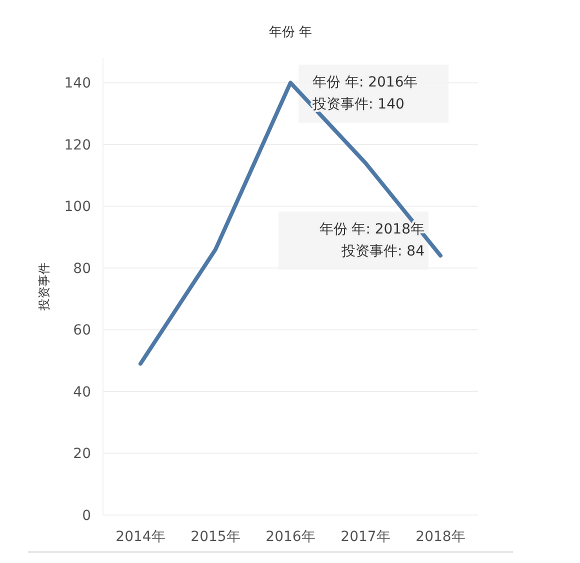 This screenshot has width=580, height=563. What do you see at coordinates (358, 104) in the screenshot?
I see `annotation: 投资事件: 140` at bounding box center [358, 104].